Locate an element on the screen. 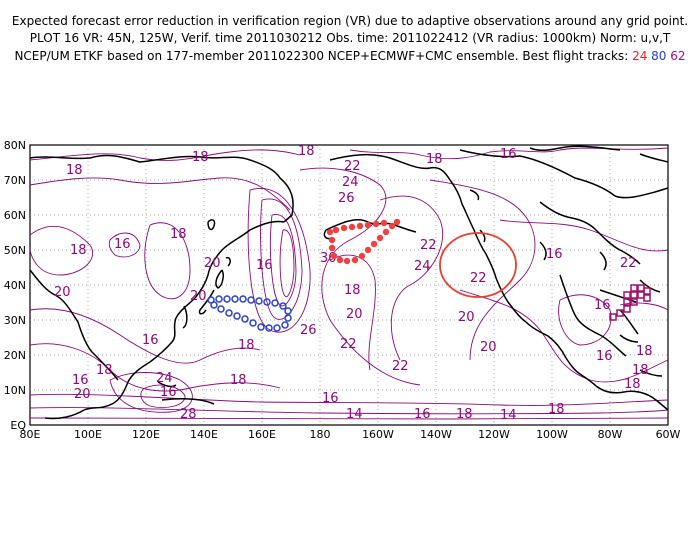 The width and height of the screenshot is (700, 540). y-tick: 70N is located at coordinates (15, 180).